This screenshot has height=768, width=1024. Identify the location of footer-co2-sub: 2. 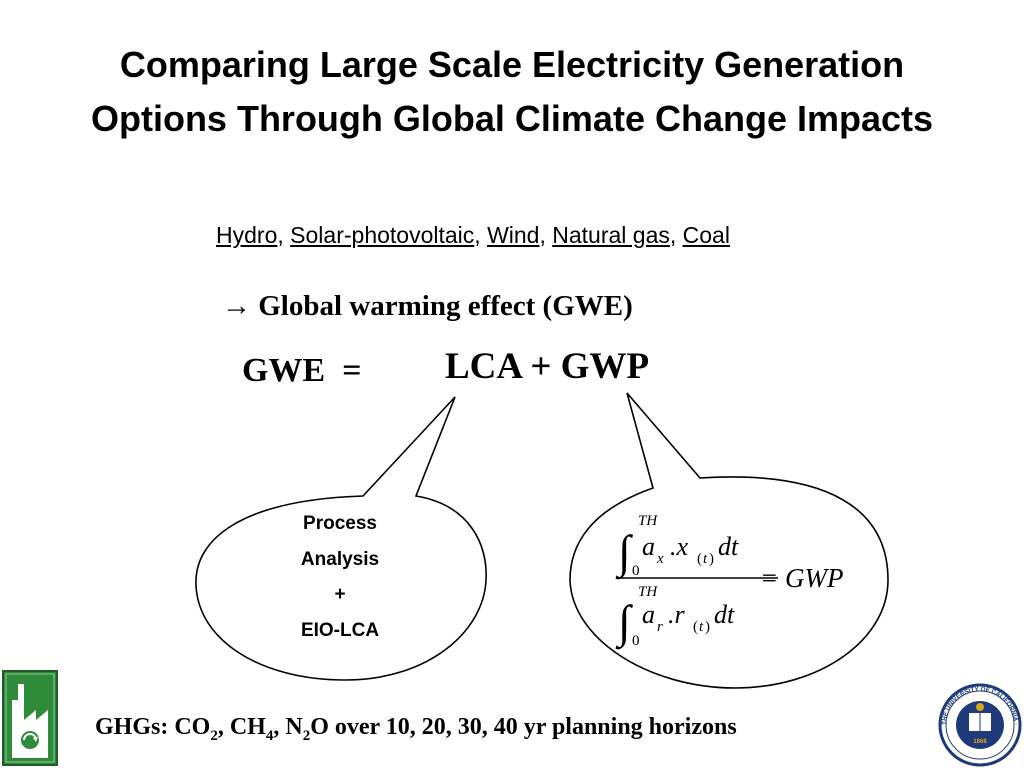
(214, 735).